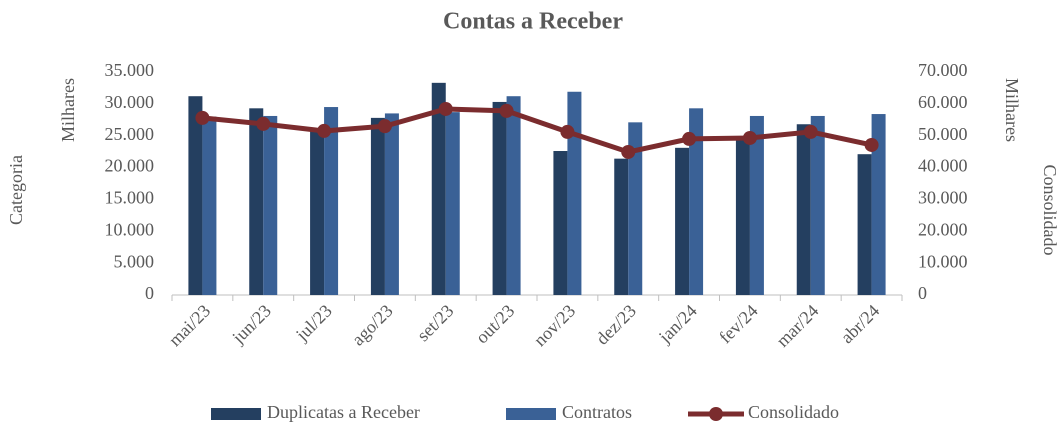  Describe the element at coordinates (677, 324) in the screenshot. I see `x-tick-label: jan/24` at that location.